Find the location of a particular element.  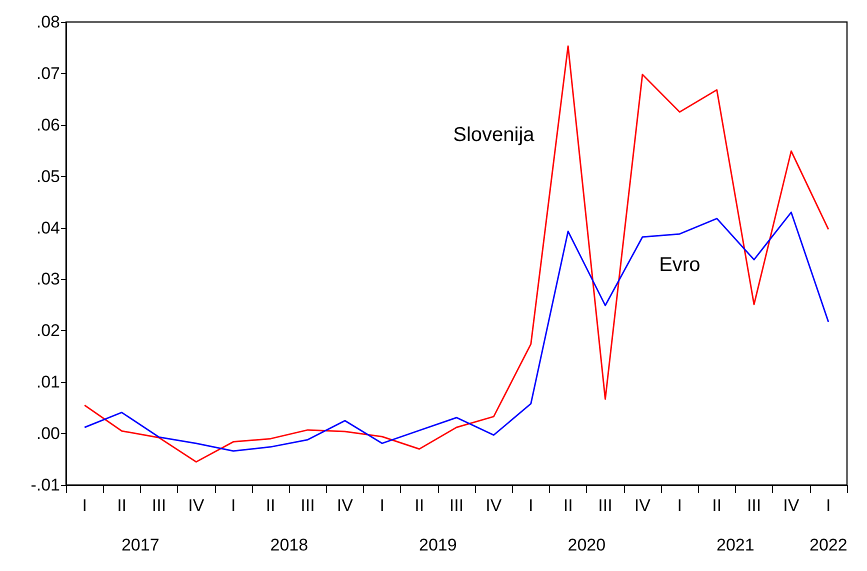

series-label: Evro is located at coordinates (679, 265).